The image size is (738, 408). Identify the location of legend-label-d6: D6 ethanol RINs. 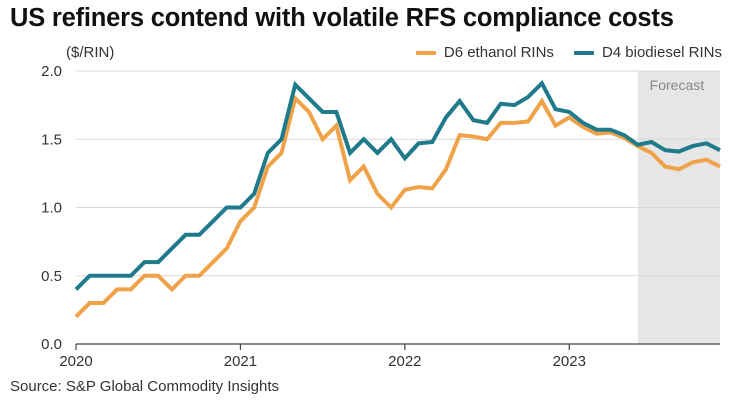
(498, 52).